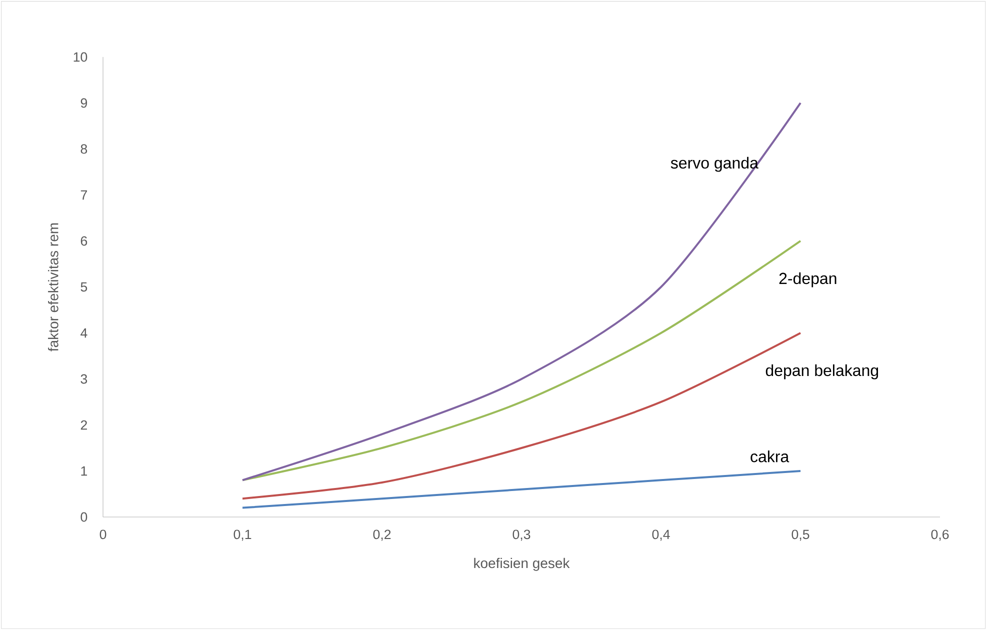  What do you see at coordinates (84, 379) in the screenshot?
I see `y-tick-label: 3` at bounding box center [84, 379].